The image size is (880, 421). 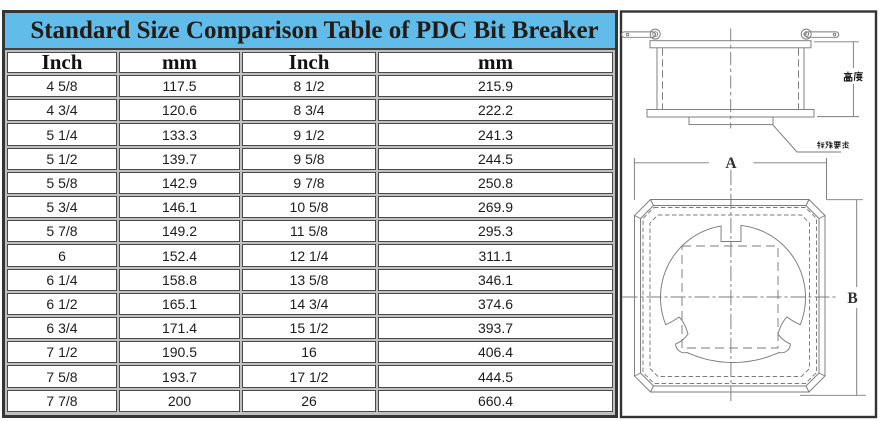 I want to click on svg-text: A, so click(x=731, y=163).